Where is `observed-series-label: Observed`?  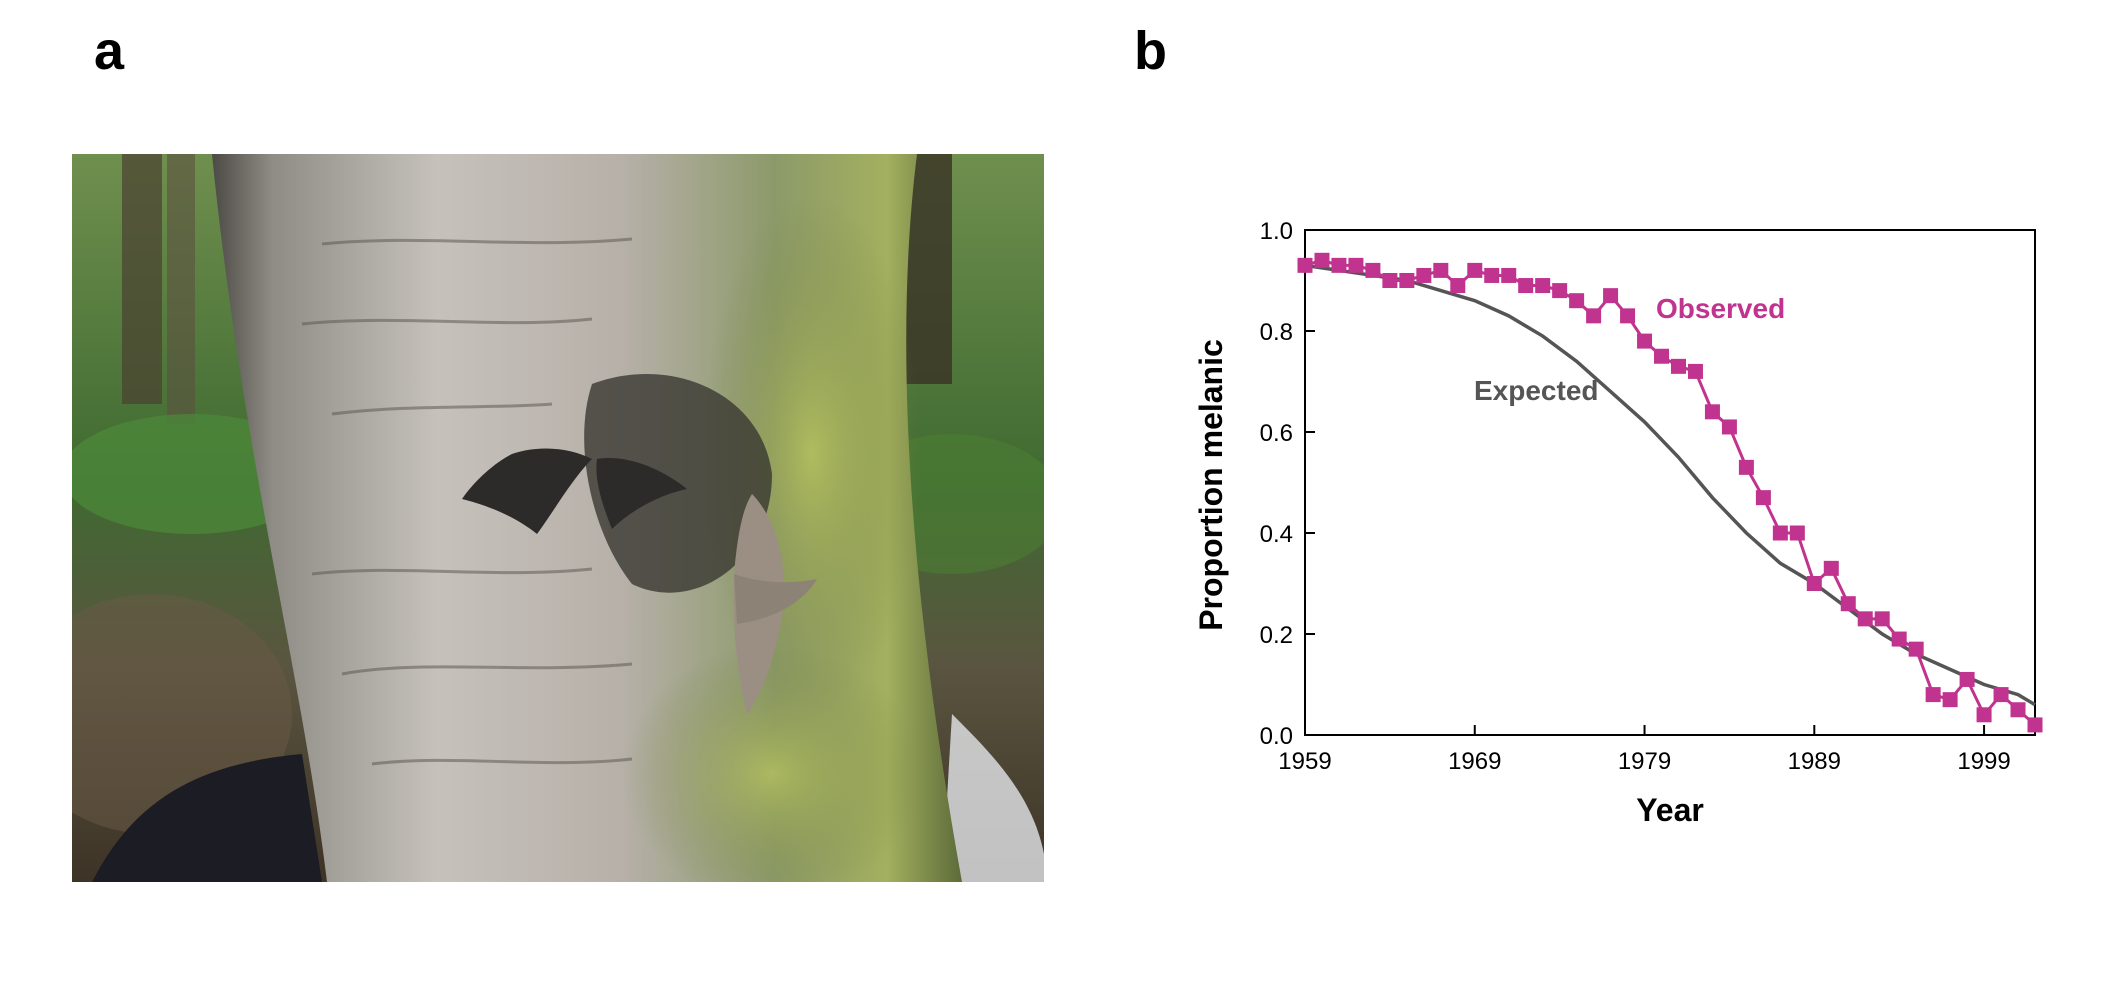 observed-series-label: Observed is located at coordinates (1720, 308).